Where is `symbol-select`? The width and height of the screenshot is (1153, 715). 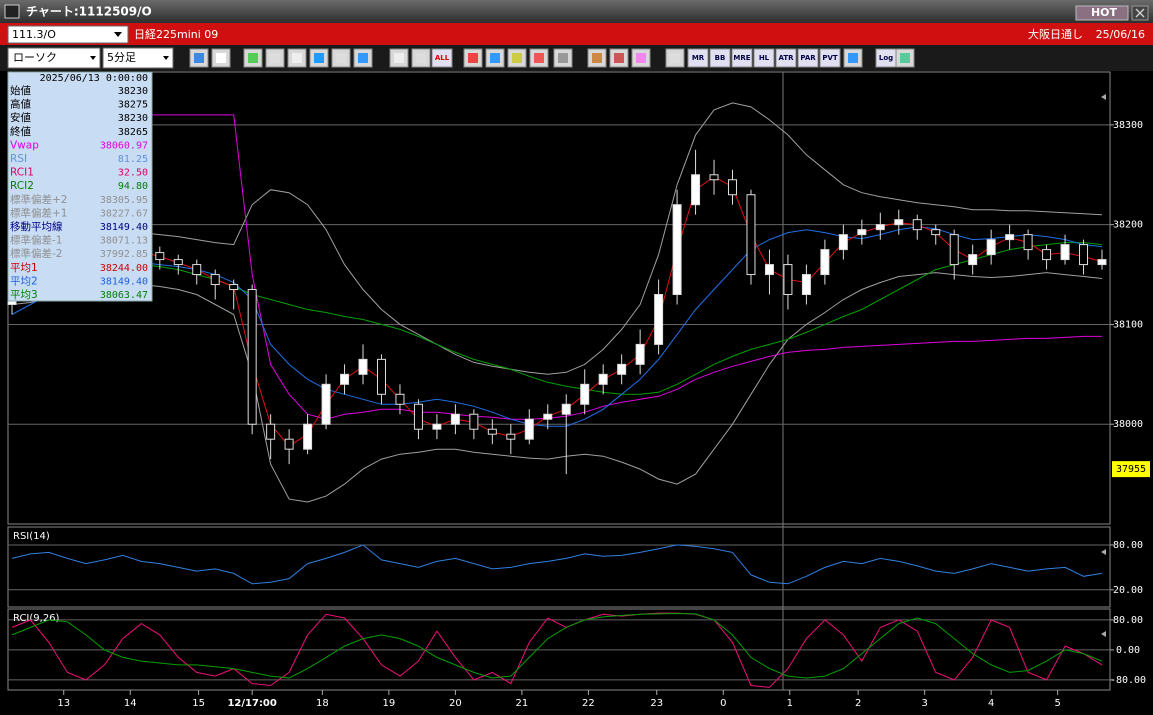 symbol-select is located at coordinates (68, 34).